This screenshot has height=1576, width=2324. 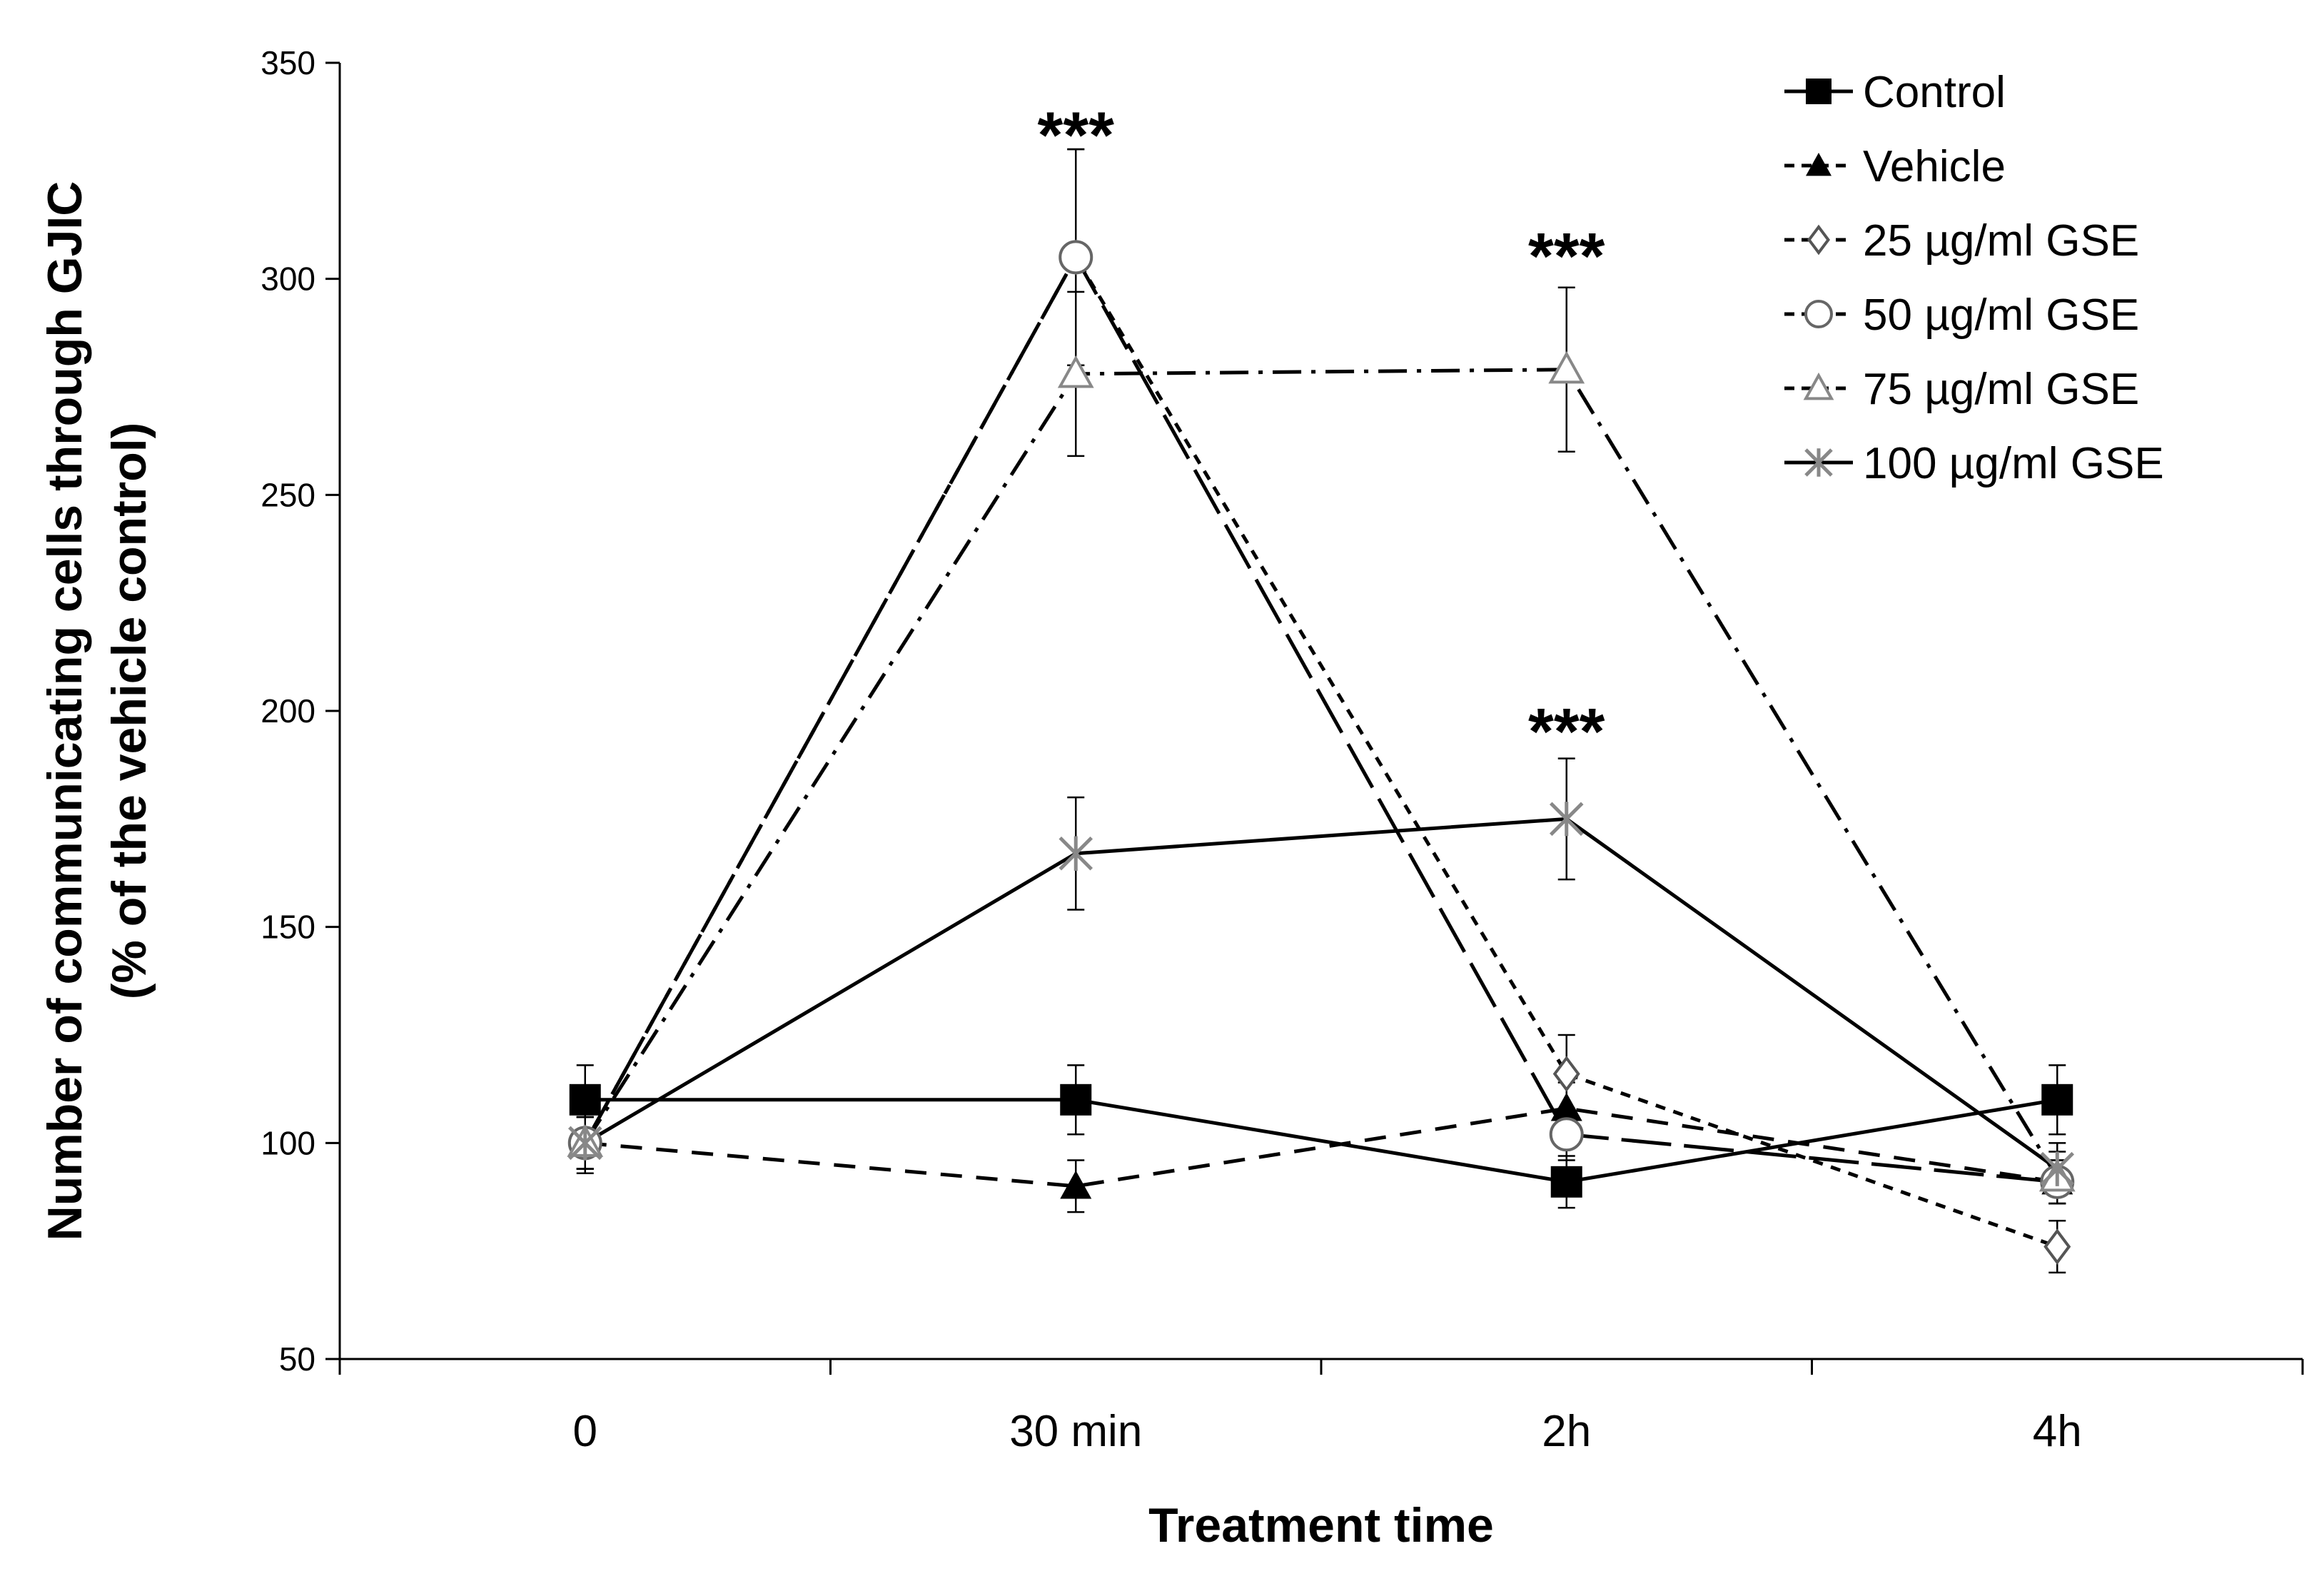 I want to click on legend-item: 75 µg/ml GSE, so click(x=1962, y=389).